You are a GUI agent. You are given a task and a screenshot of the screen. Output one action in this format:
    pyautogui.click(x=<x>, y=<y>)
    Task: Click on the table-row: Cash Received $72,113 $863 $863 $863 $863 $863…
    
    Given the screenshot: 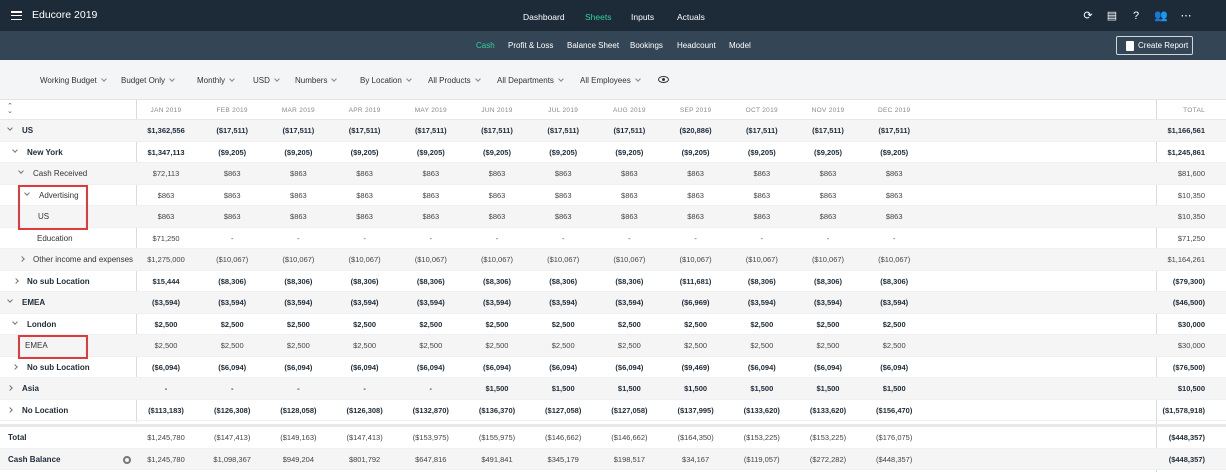 What is the action you would take?
    pyautogui.click(x=613, y=174)
    